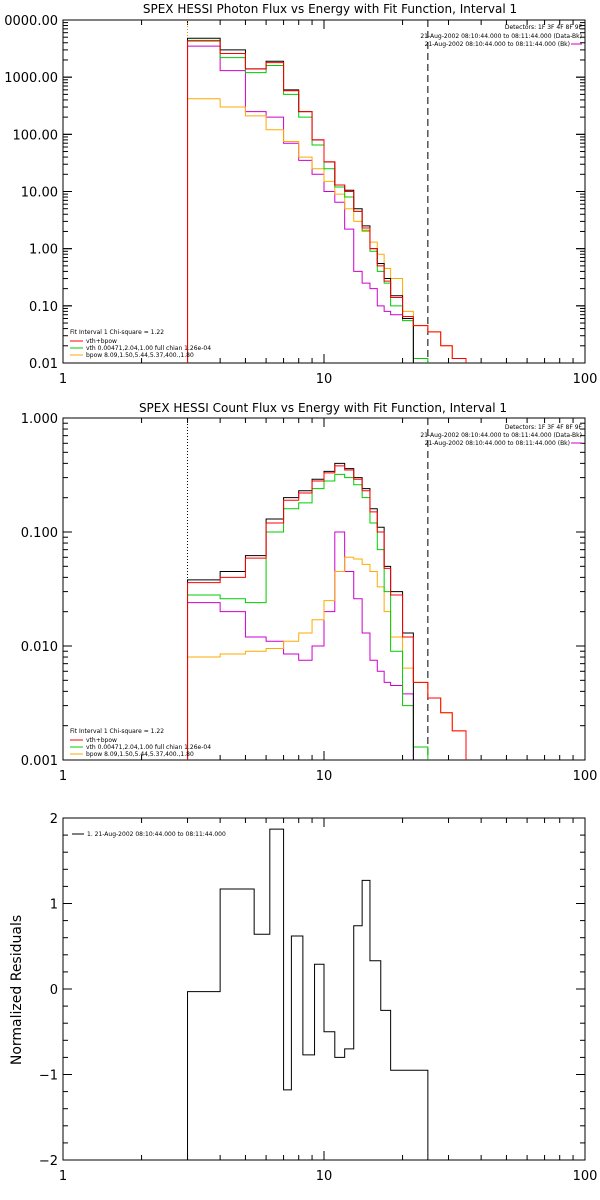  What do you see at coordinates (43, 250) in the screenshot?
I see `y-tick-label: 1.00` at bounding box center [43, 250].